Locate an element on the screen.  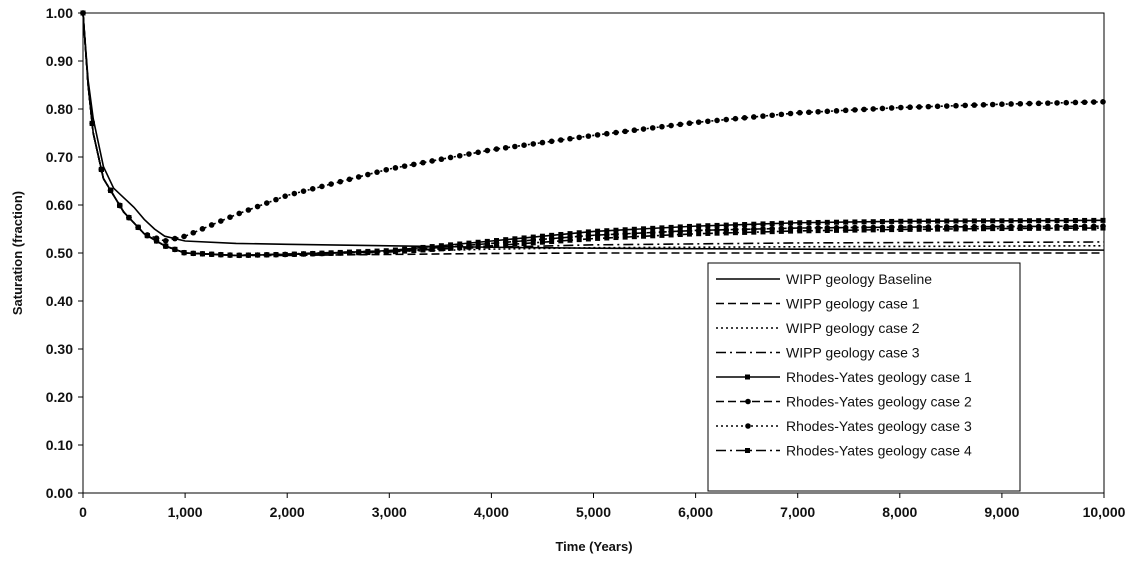
legend-label: WIPP geology Baseline is located at coordinates (859, 279).